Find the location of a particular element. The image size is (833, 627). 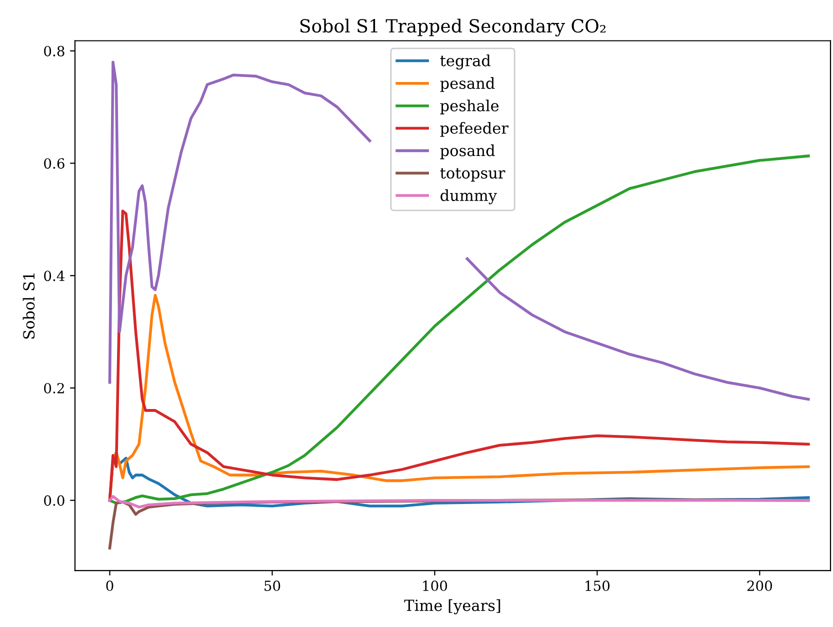

legend-label: pesand is located at coordinates (467, 84).